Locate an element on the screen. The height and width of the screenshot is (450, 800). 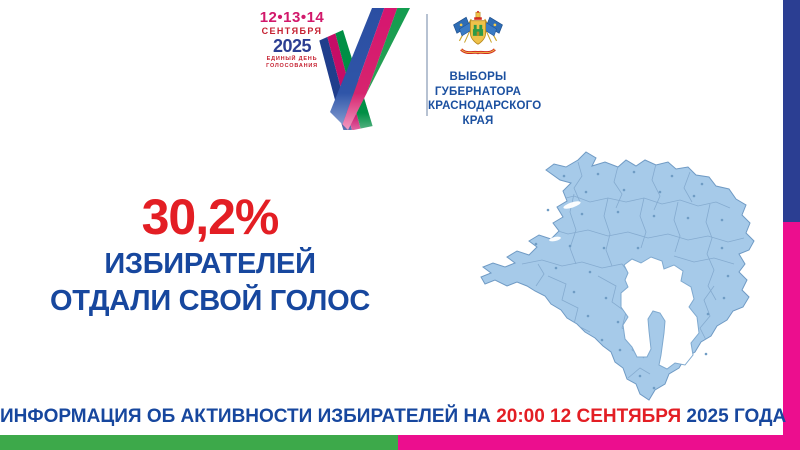
election-month: СЕНТЯБРЯ is located at coordinates (292, 31).